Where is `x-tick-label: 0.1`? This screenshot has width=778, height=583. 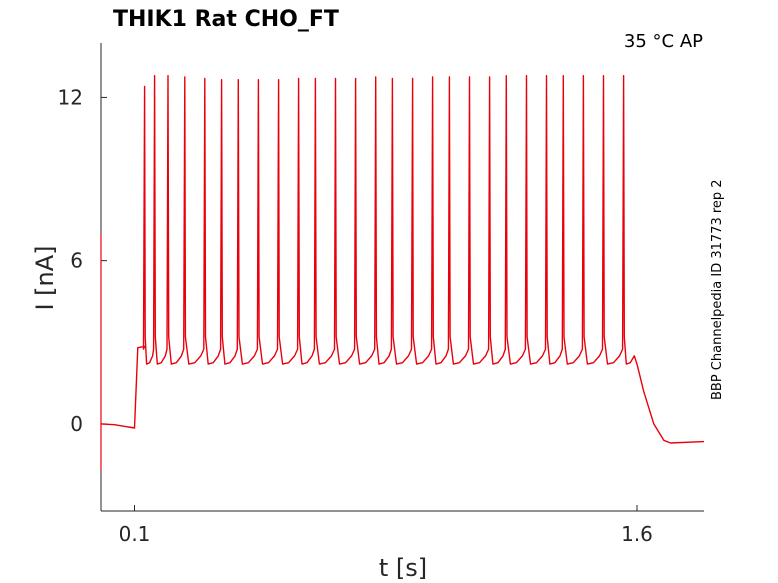 x-tick-label: 0.1 is located at coordinates (135, 534).